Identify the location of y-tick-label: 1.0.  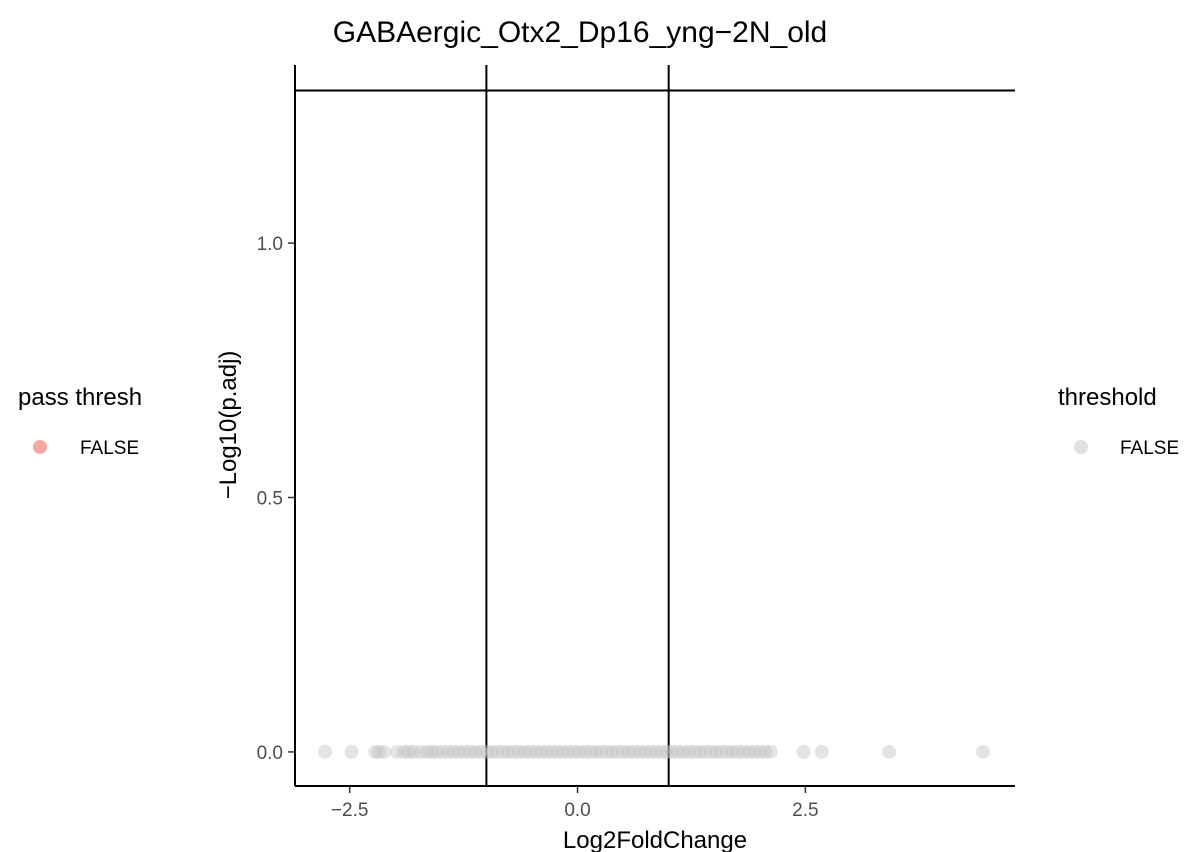
(270, 244).